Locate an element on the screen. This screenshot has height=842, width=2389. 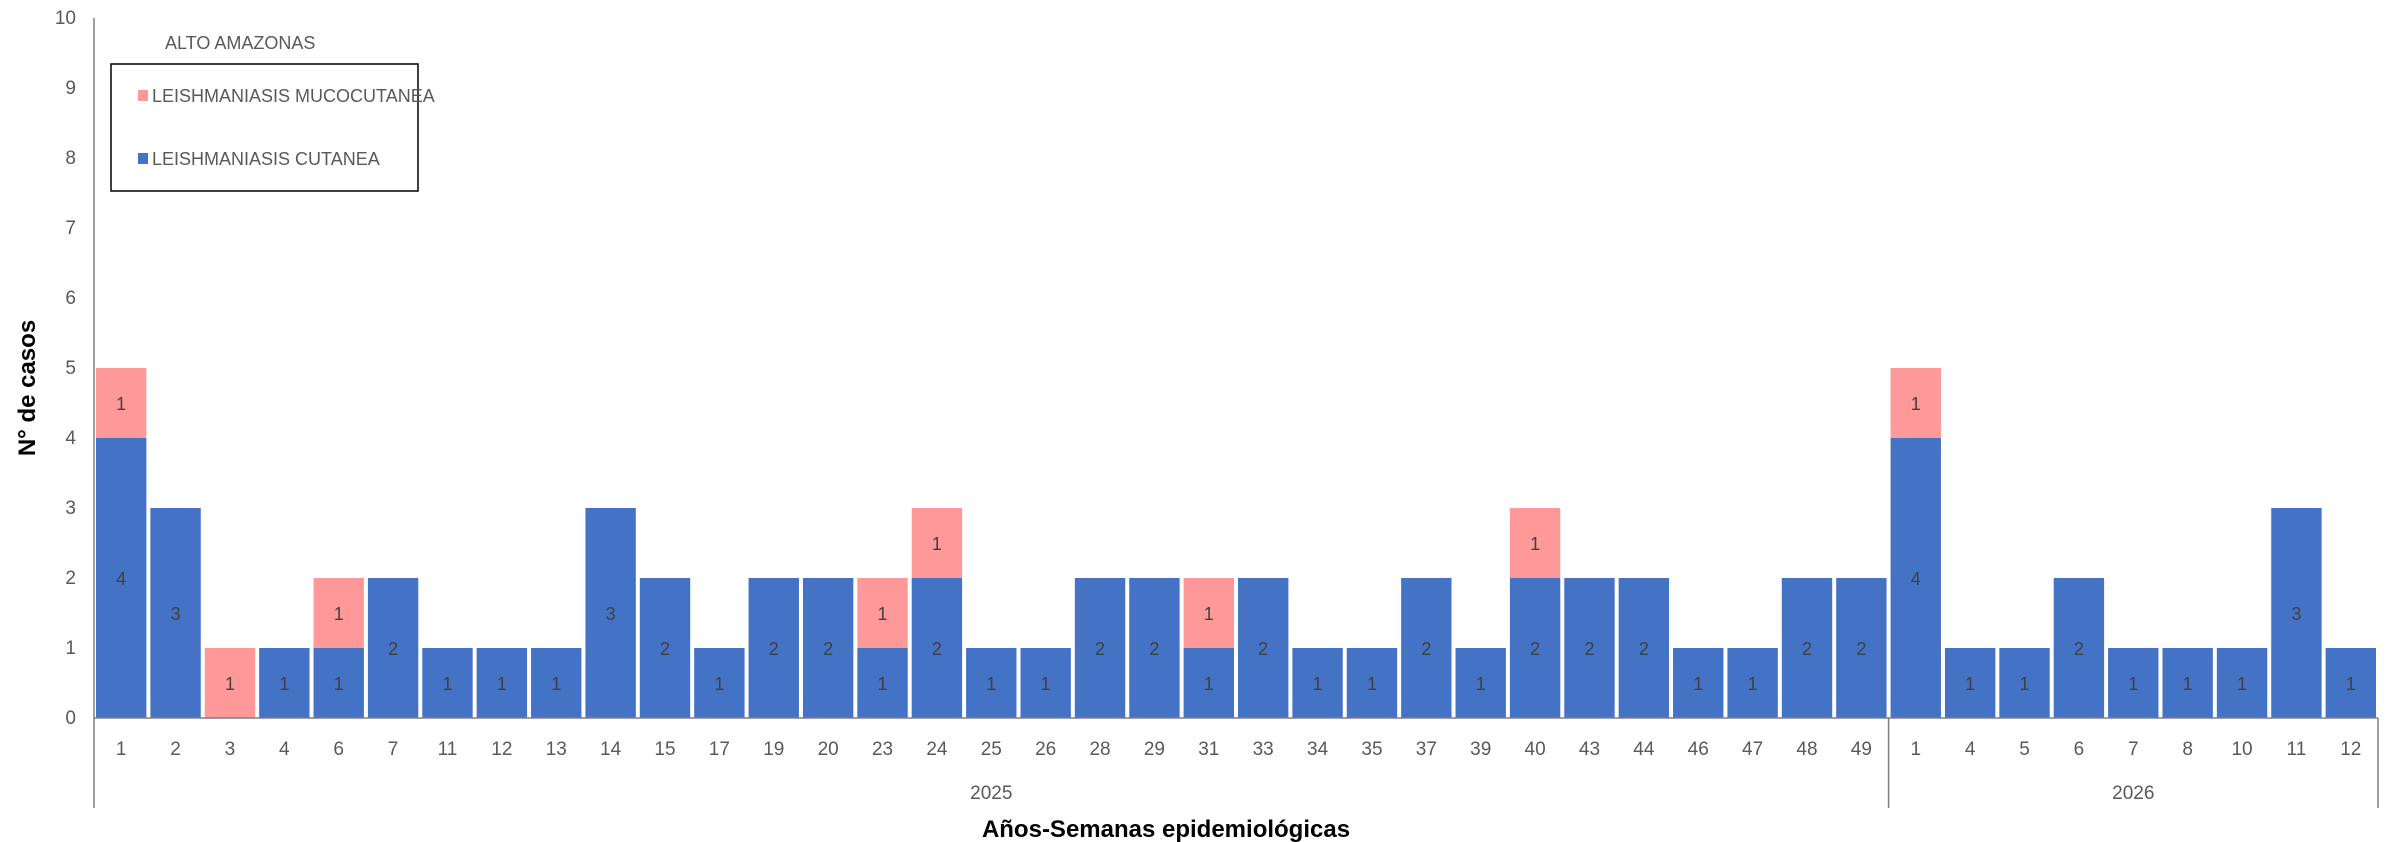
y-tick-label: 4 is located at coordinates (70, 438).